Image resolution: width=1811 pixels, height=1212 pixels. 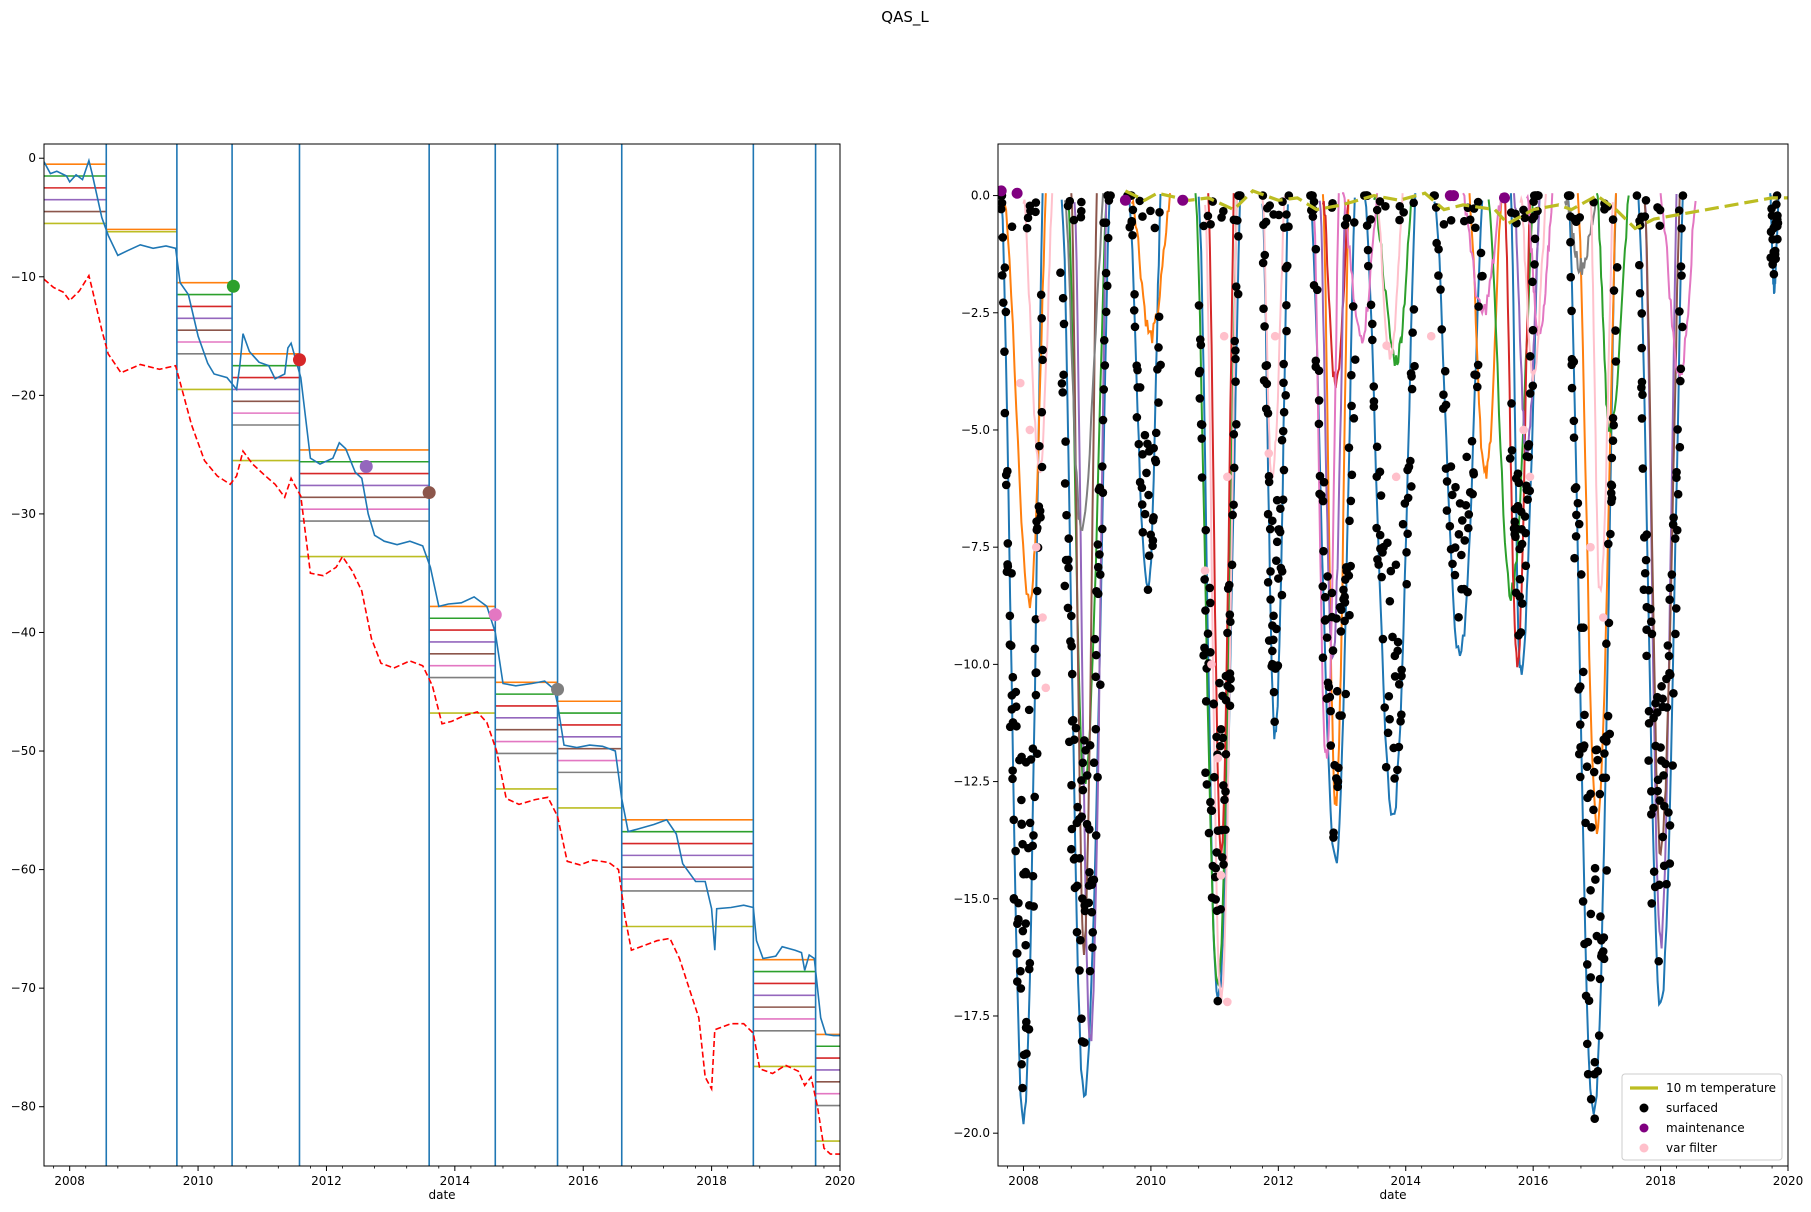 What do you see at coordinates (975, 313) in the screenshot?
I see `y-tick-label: −2.5` at bounding box center [975, 313].